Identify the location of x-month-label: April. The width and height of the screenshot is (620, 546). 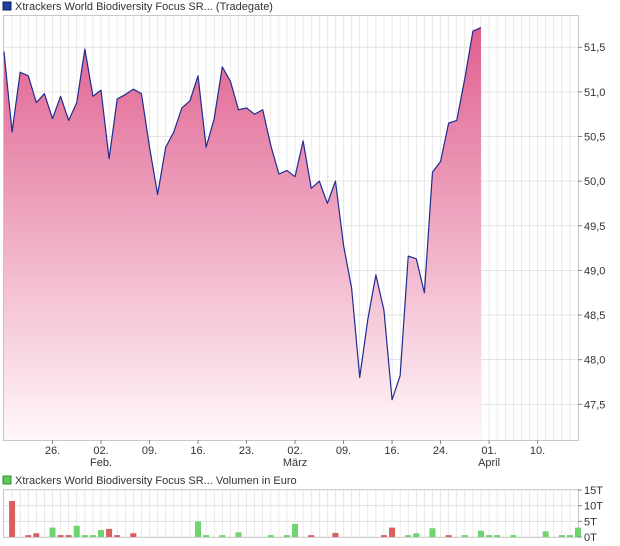
(489, 463).